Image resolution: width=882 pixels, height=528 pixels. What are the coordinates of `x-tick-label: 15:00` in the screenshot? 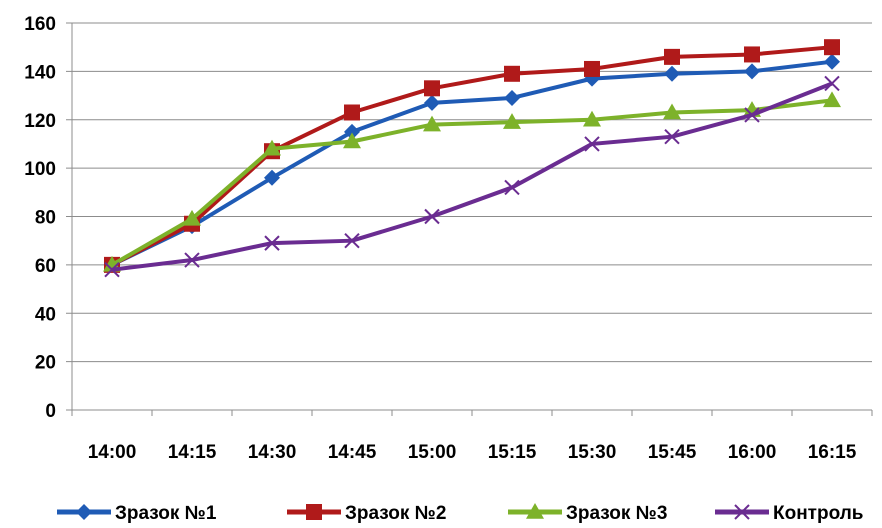 It's located at (432, 452).